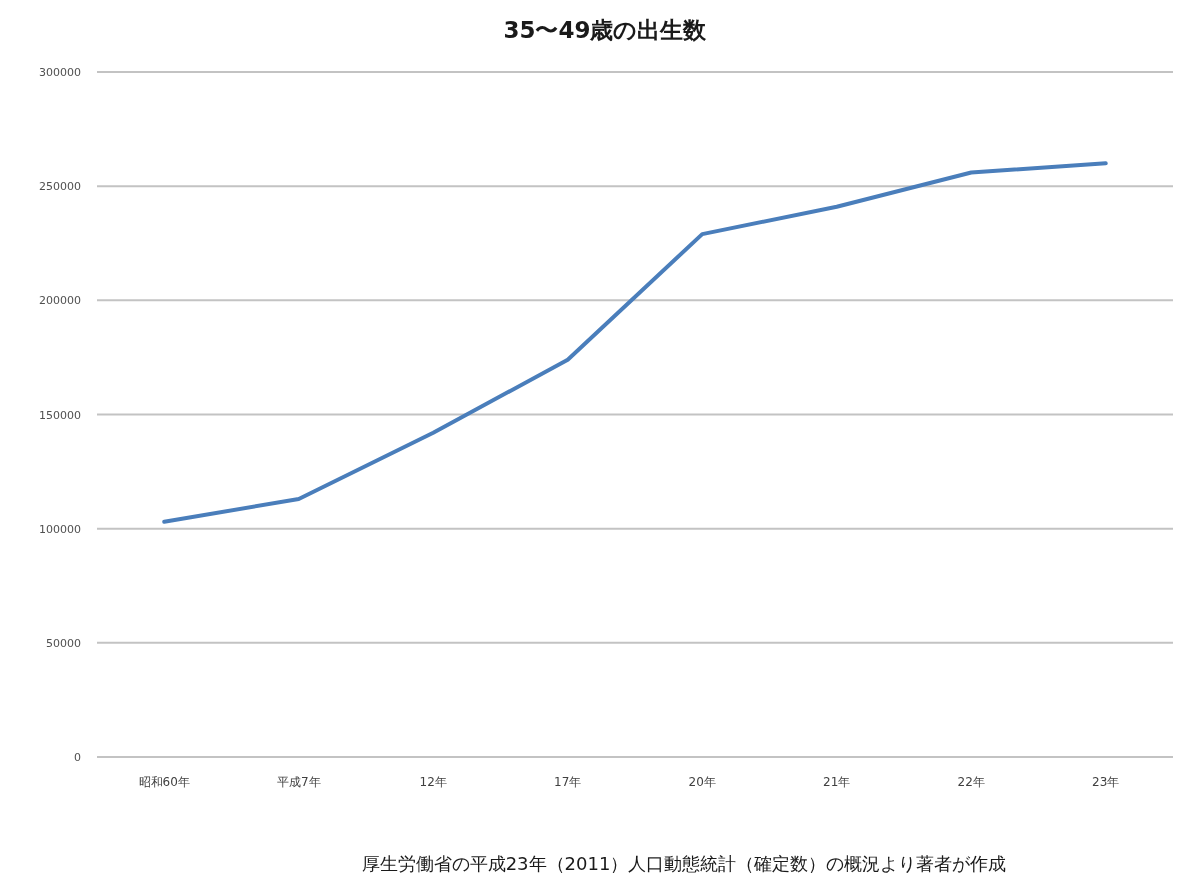 The width and height of the screenshot is (1200, 891). Describe the element at coordinates (60, 72) in the screenshot. I see `y-tick-label: 300000` at that location.